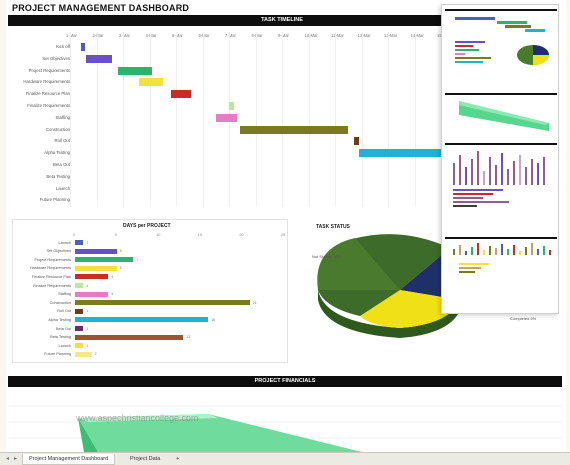 This screenshot has height=465, width=570. Describe the element at coordinates (311, 35) in the screenshot. I see `timeline-month-label: 10-Mar` at that location.